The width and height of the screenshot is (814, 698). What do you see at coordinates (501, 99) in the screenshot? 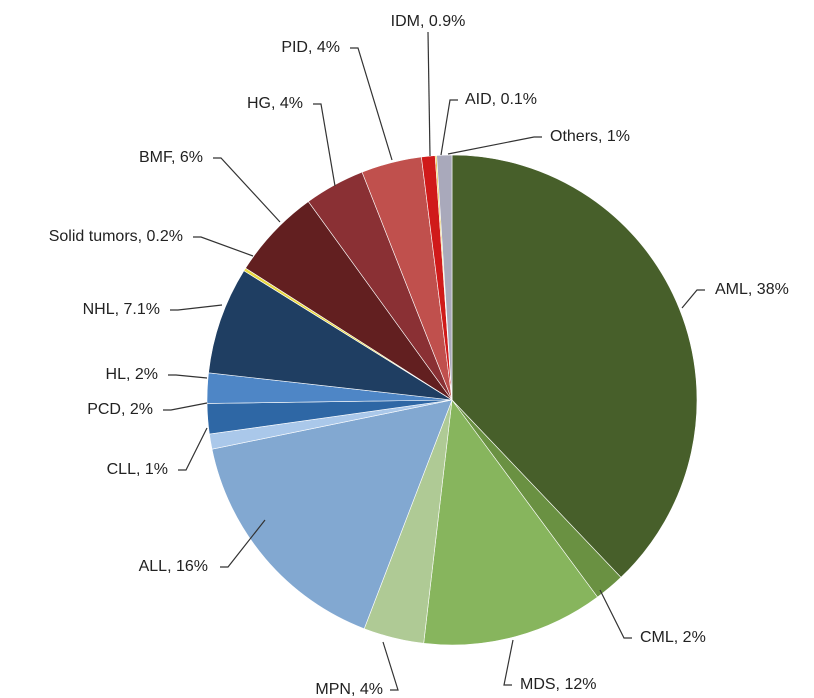
I see `data-label: AID, 0.1%` at bounding box center [501, 99].